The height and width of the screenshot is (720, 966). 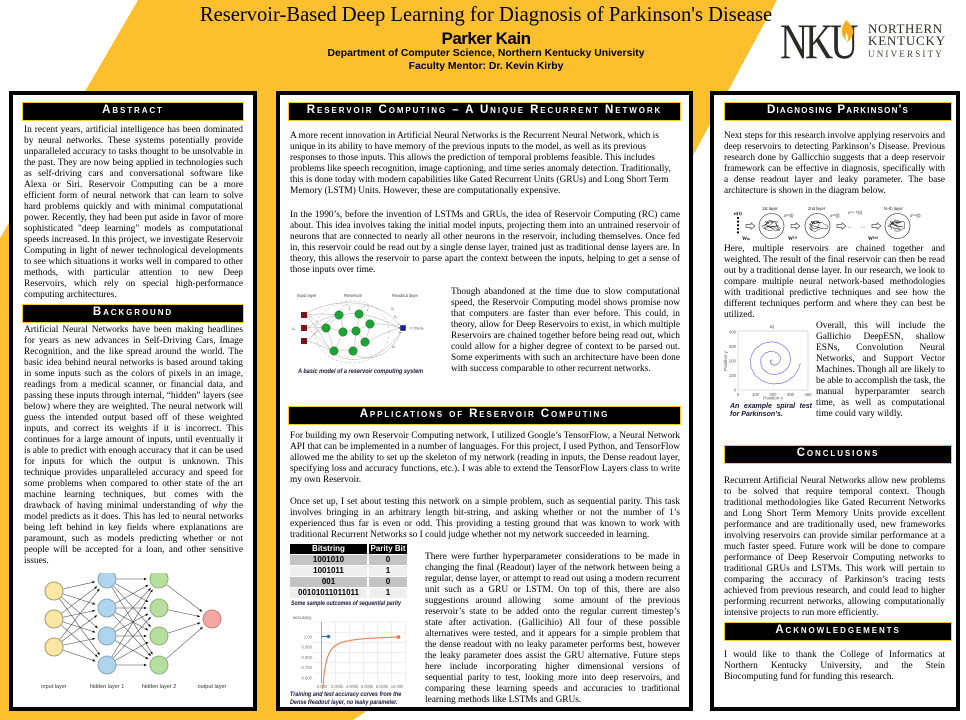 I want to click on svg-text: NORTHERN, so click(x=905, y=28).